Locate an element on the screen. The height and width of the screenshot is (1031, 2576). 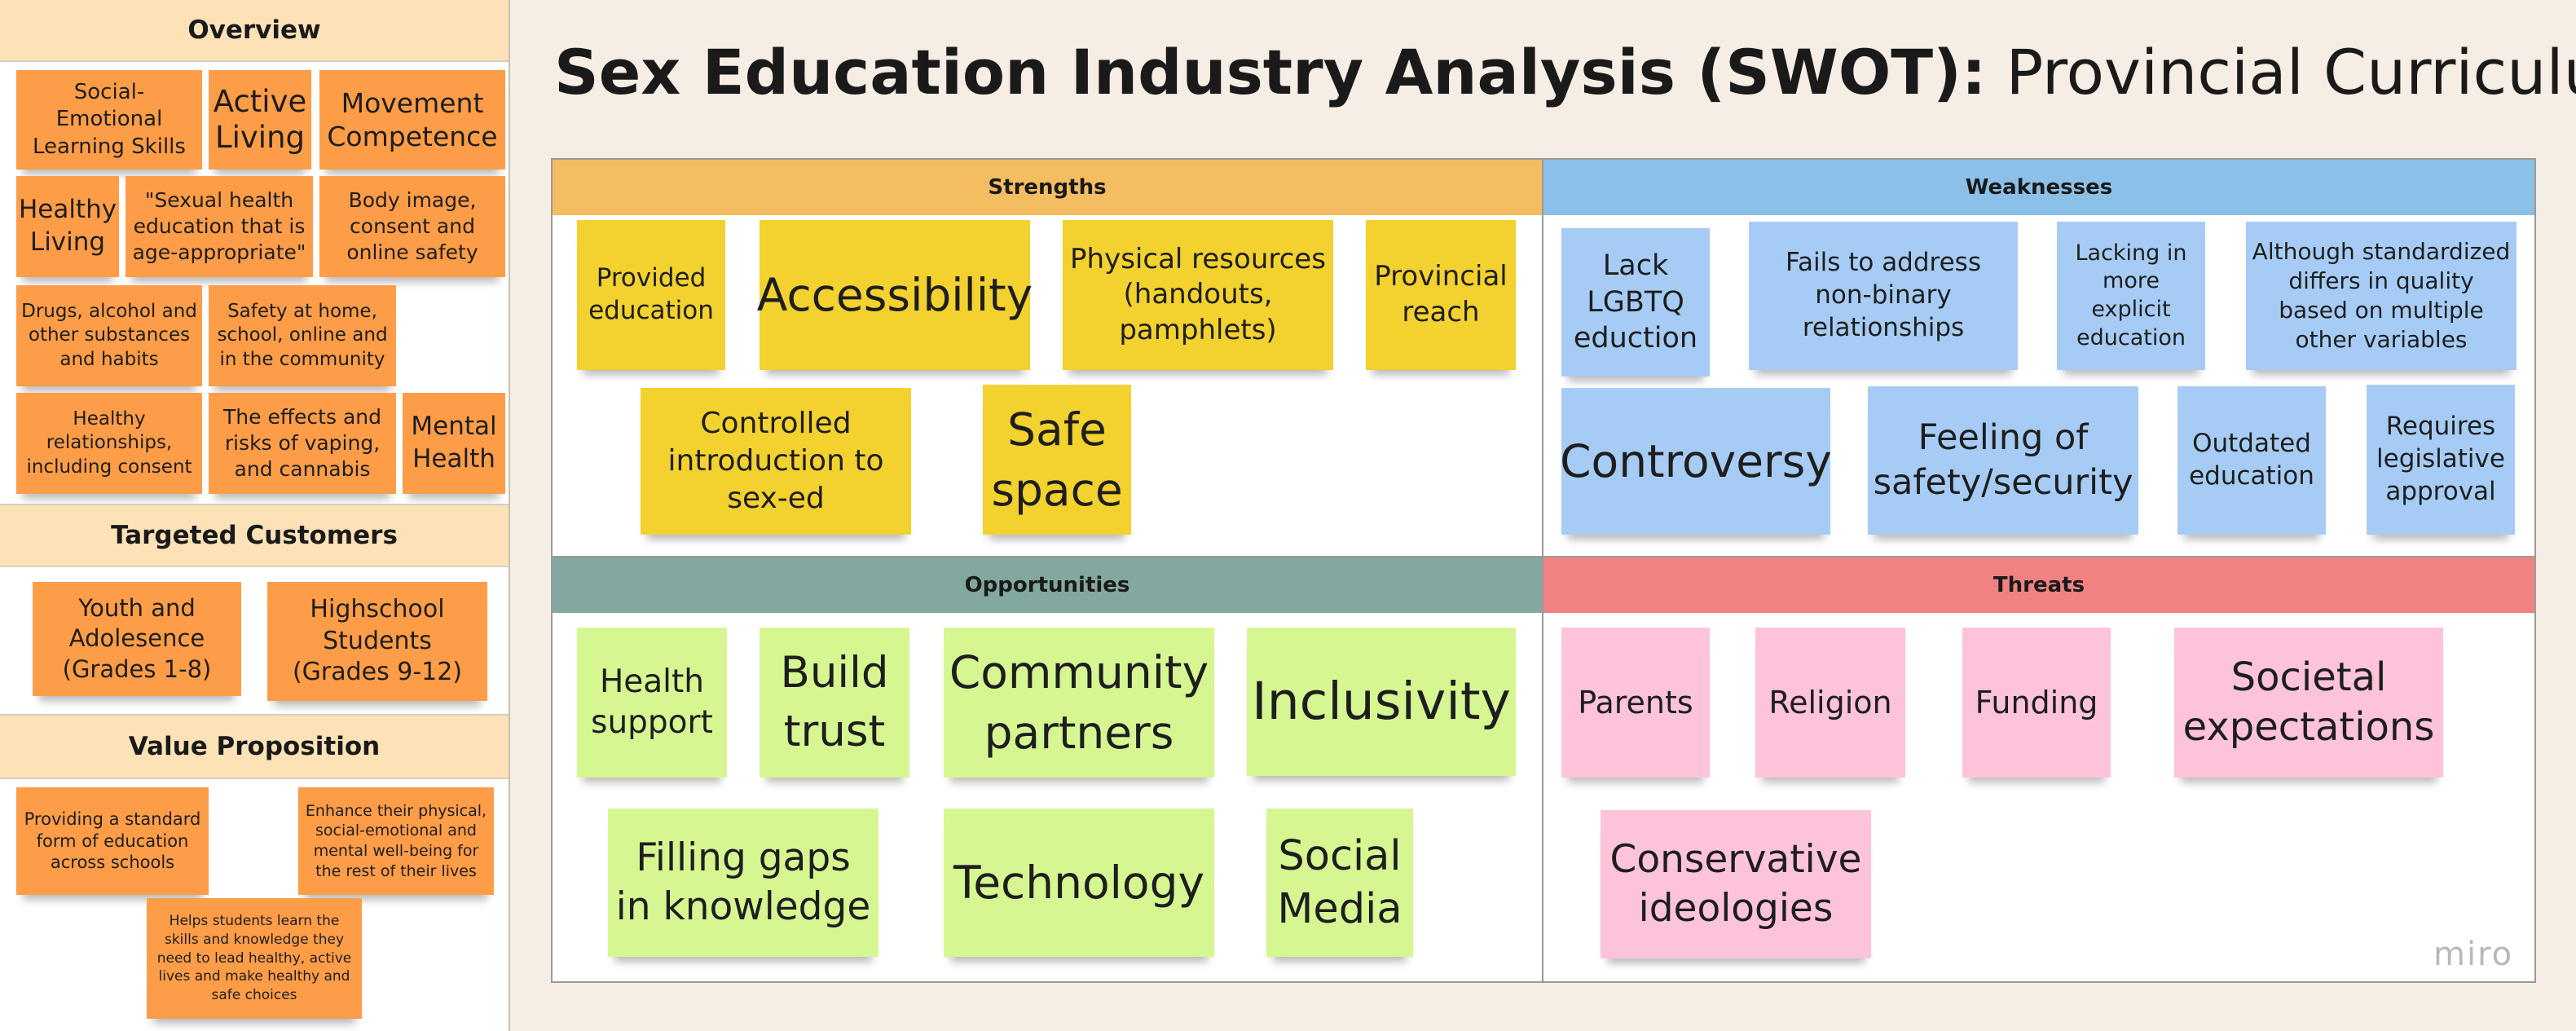
strength-note: Physical resources (handouts, pamphlets) is located at coordinates (1198, 295).